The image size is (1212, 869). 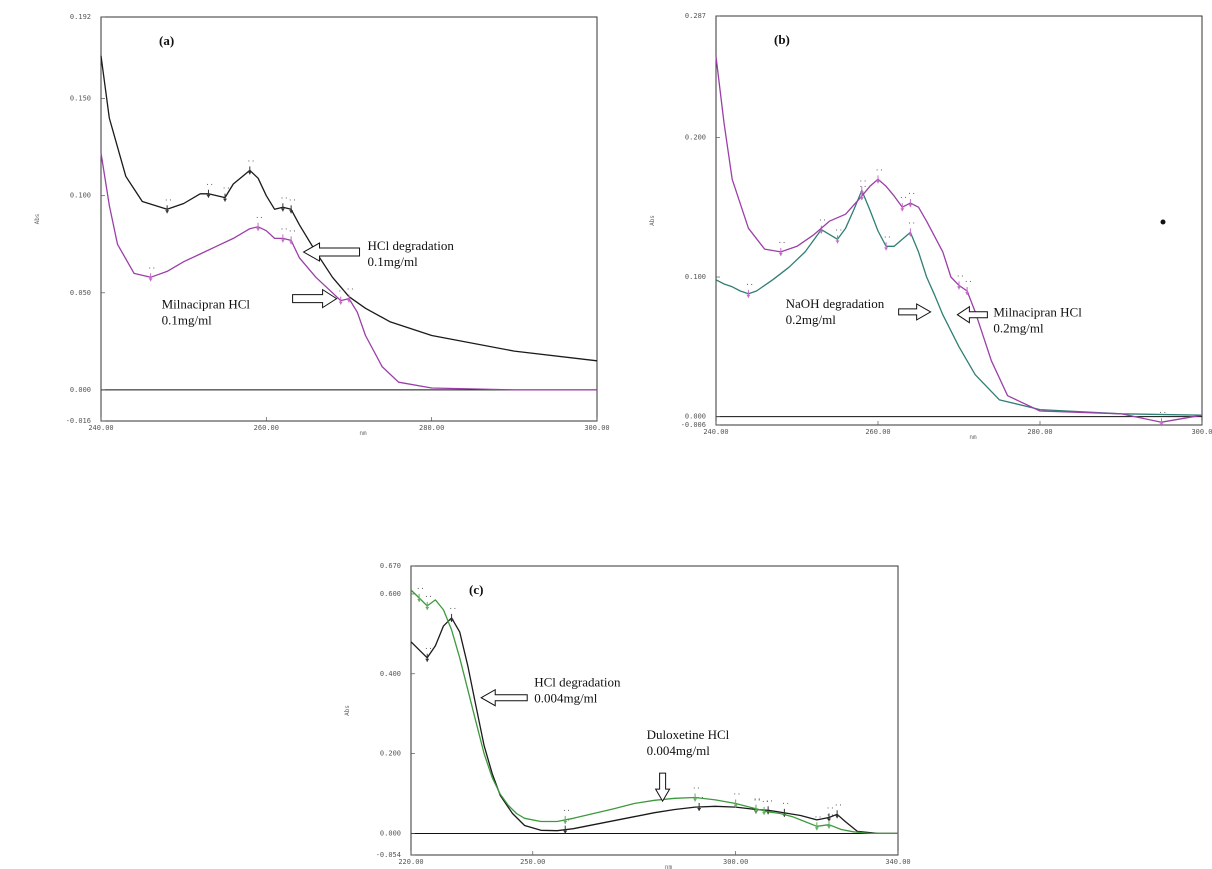 I want to click on plot-frame, so click(x=654, y=710).